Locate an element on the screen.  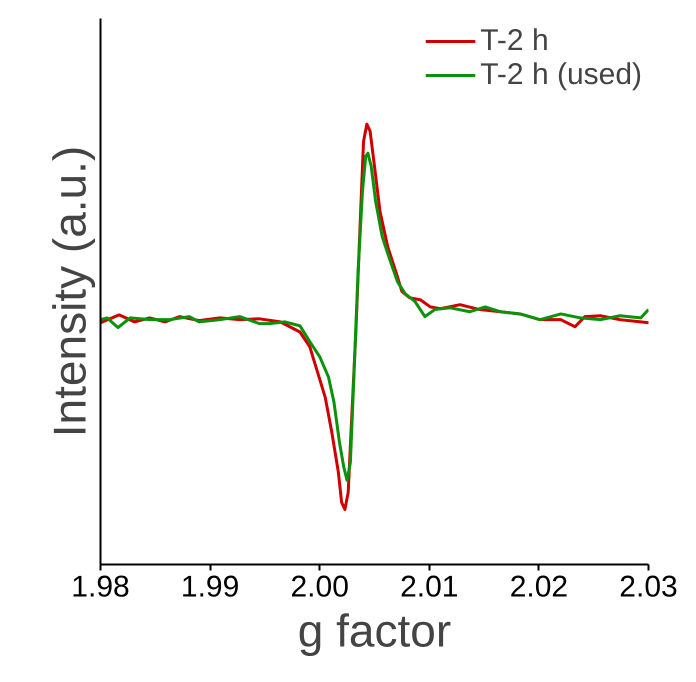
y-axis-title: Intensity (a.u.) is located at coordinates (70, 292).